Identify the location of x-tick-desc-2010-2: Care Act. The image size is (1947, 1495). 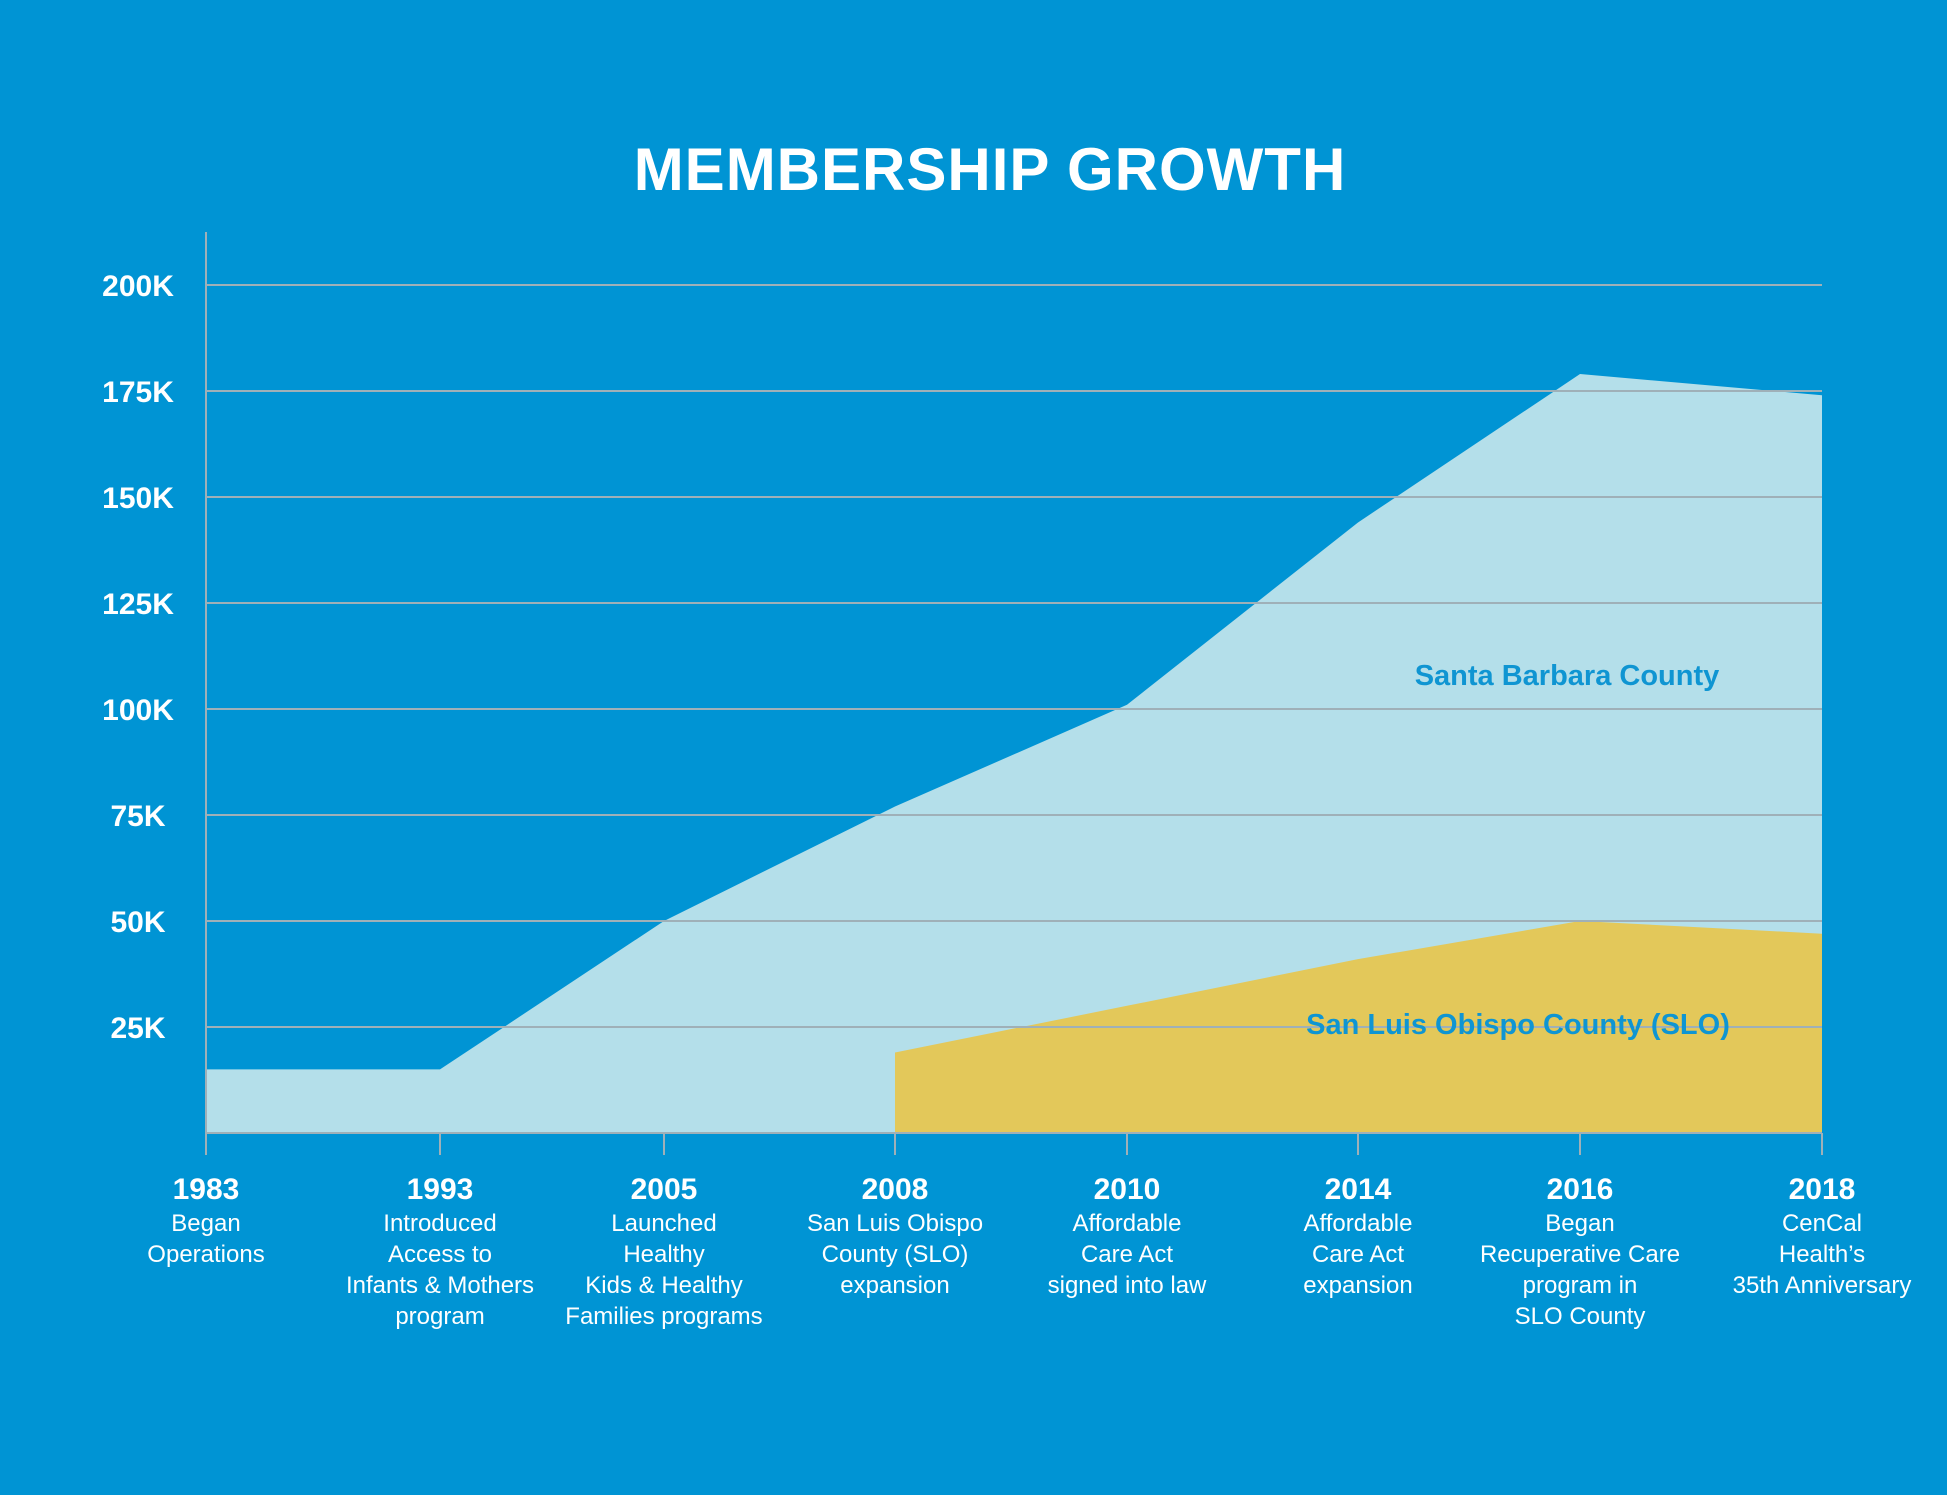
(1127, 1254).